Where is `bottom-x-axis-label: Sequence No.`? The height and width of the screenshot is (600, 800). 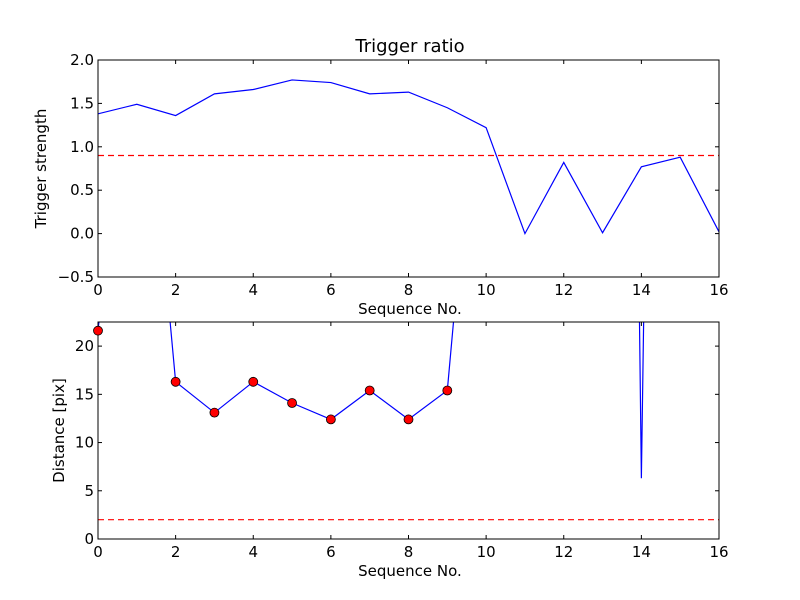
bottom-x-axis-label: Sequence No. is located at coordinates (410, 571).